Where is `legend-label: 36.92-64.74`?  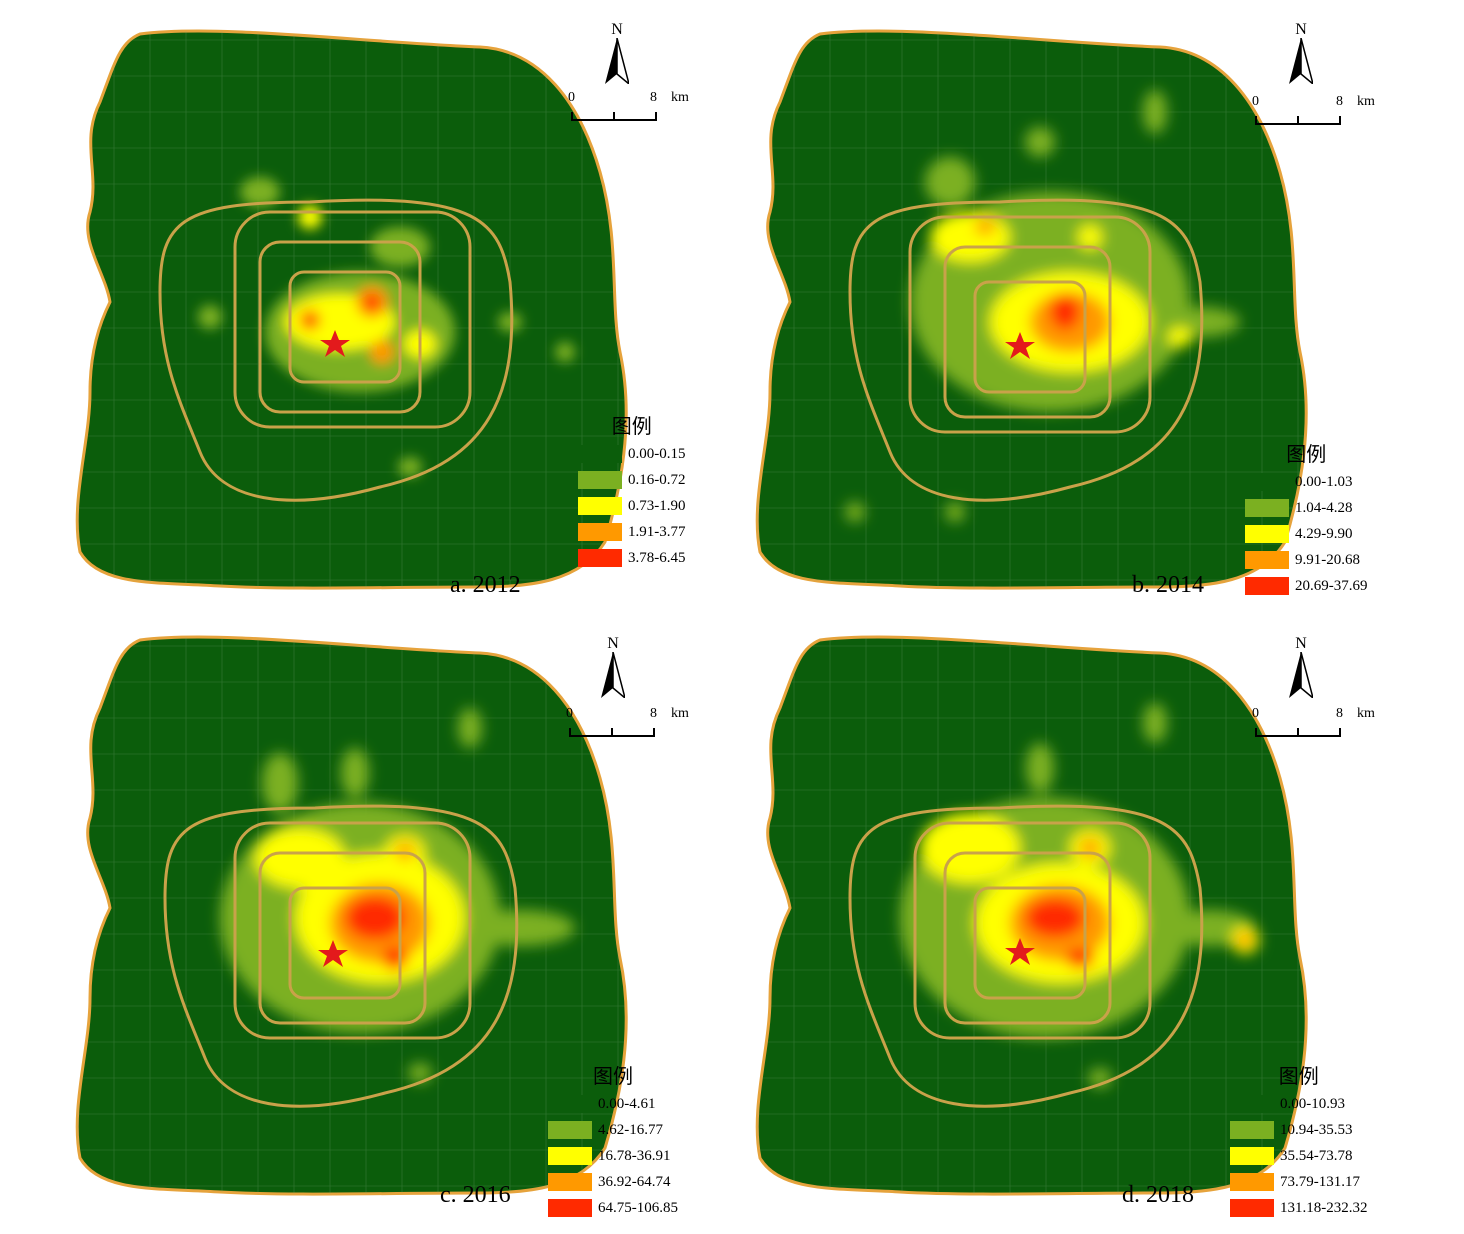
legend-label: 36.92-64.74 is located at coordinates (634, 1181).